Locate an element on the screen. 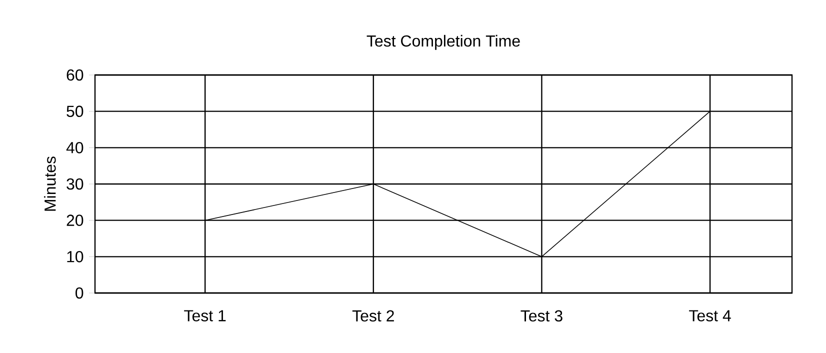 The height and width of the screenshot is (353, 826). x-tick-label: Test 3 is located at coordinates (541, 316).